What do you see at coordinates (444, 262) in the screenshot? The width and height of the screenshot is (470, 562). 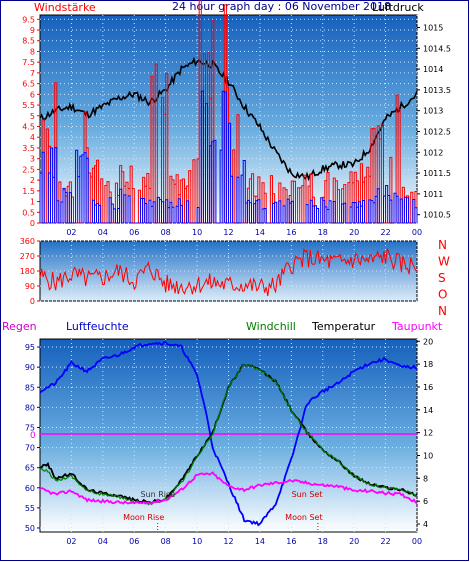 I see `compass-label: W` at bounding box center [444, 262].